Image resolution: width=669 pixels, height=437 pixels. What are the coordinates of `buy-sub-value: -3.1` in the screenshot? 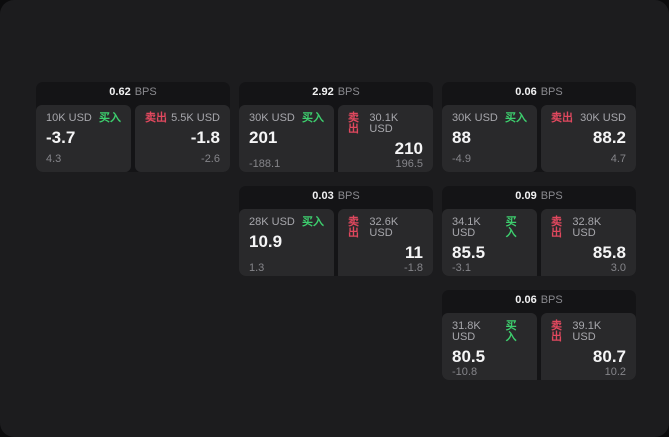 It's located at (461, 267).